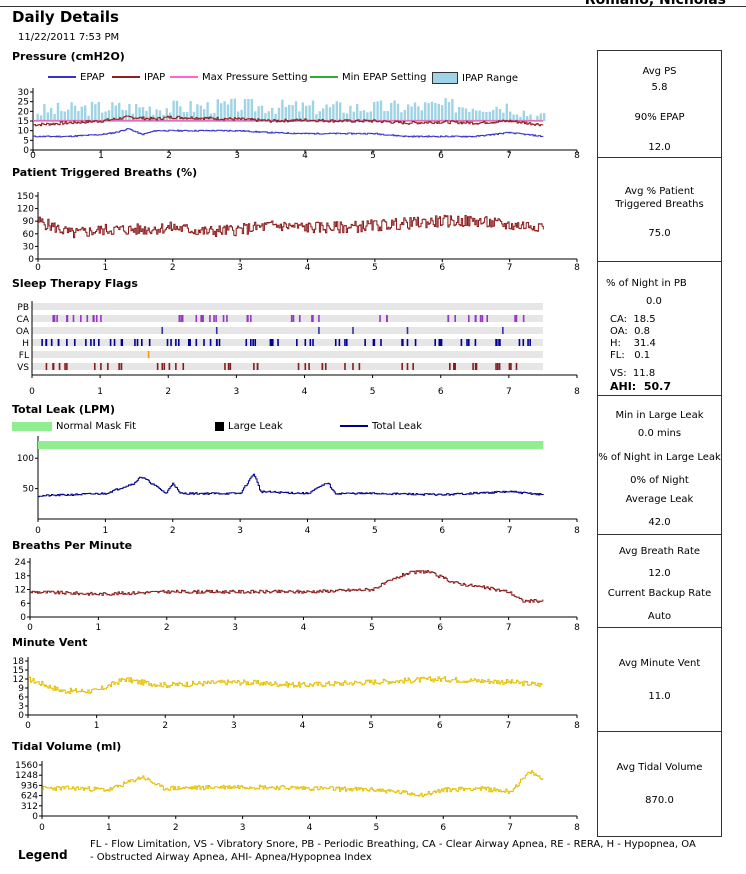 The width and height of the screenshot is (746, 874). Describe the element at coordinates (377, 828) in the screenshot. I see `tv-x-tick-label: 5` at that location.